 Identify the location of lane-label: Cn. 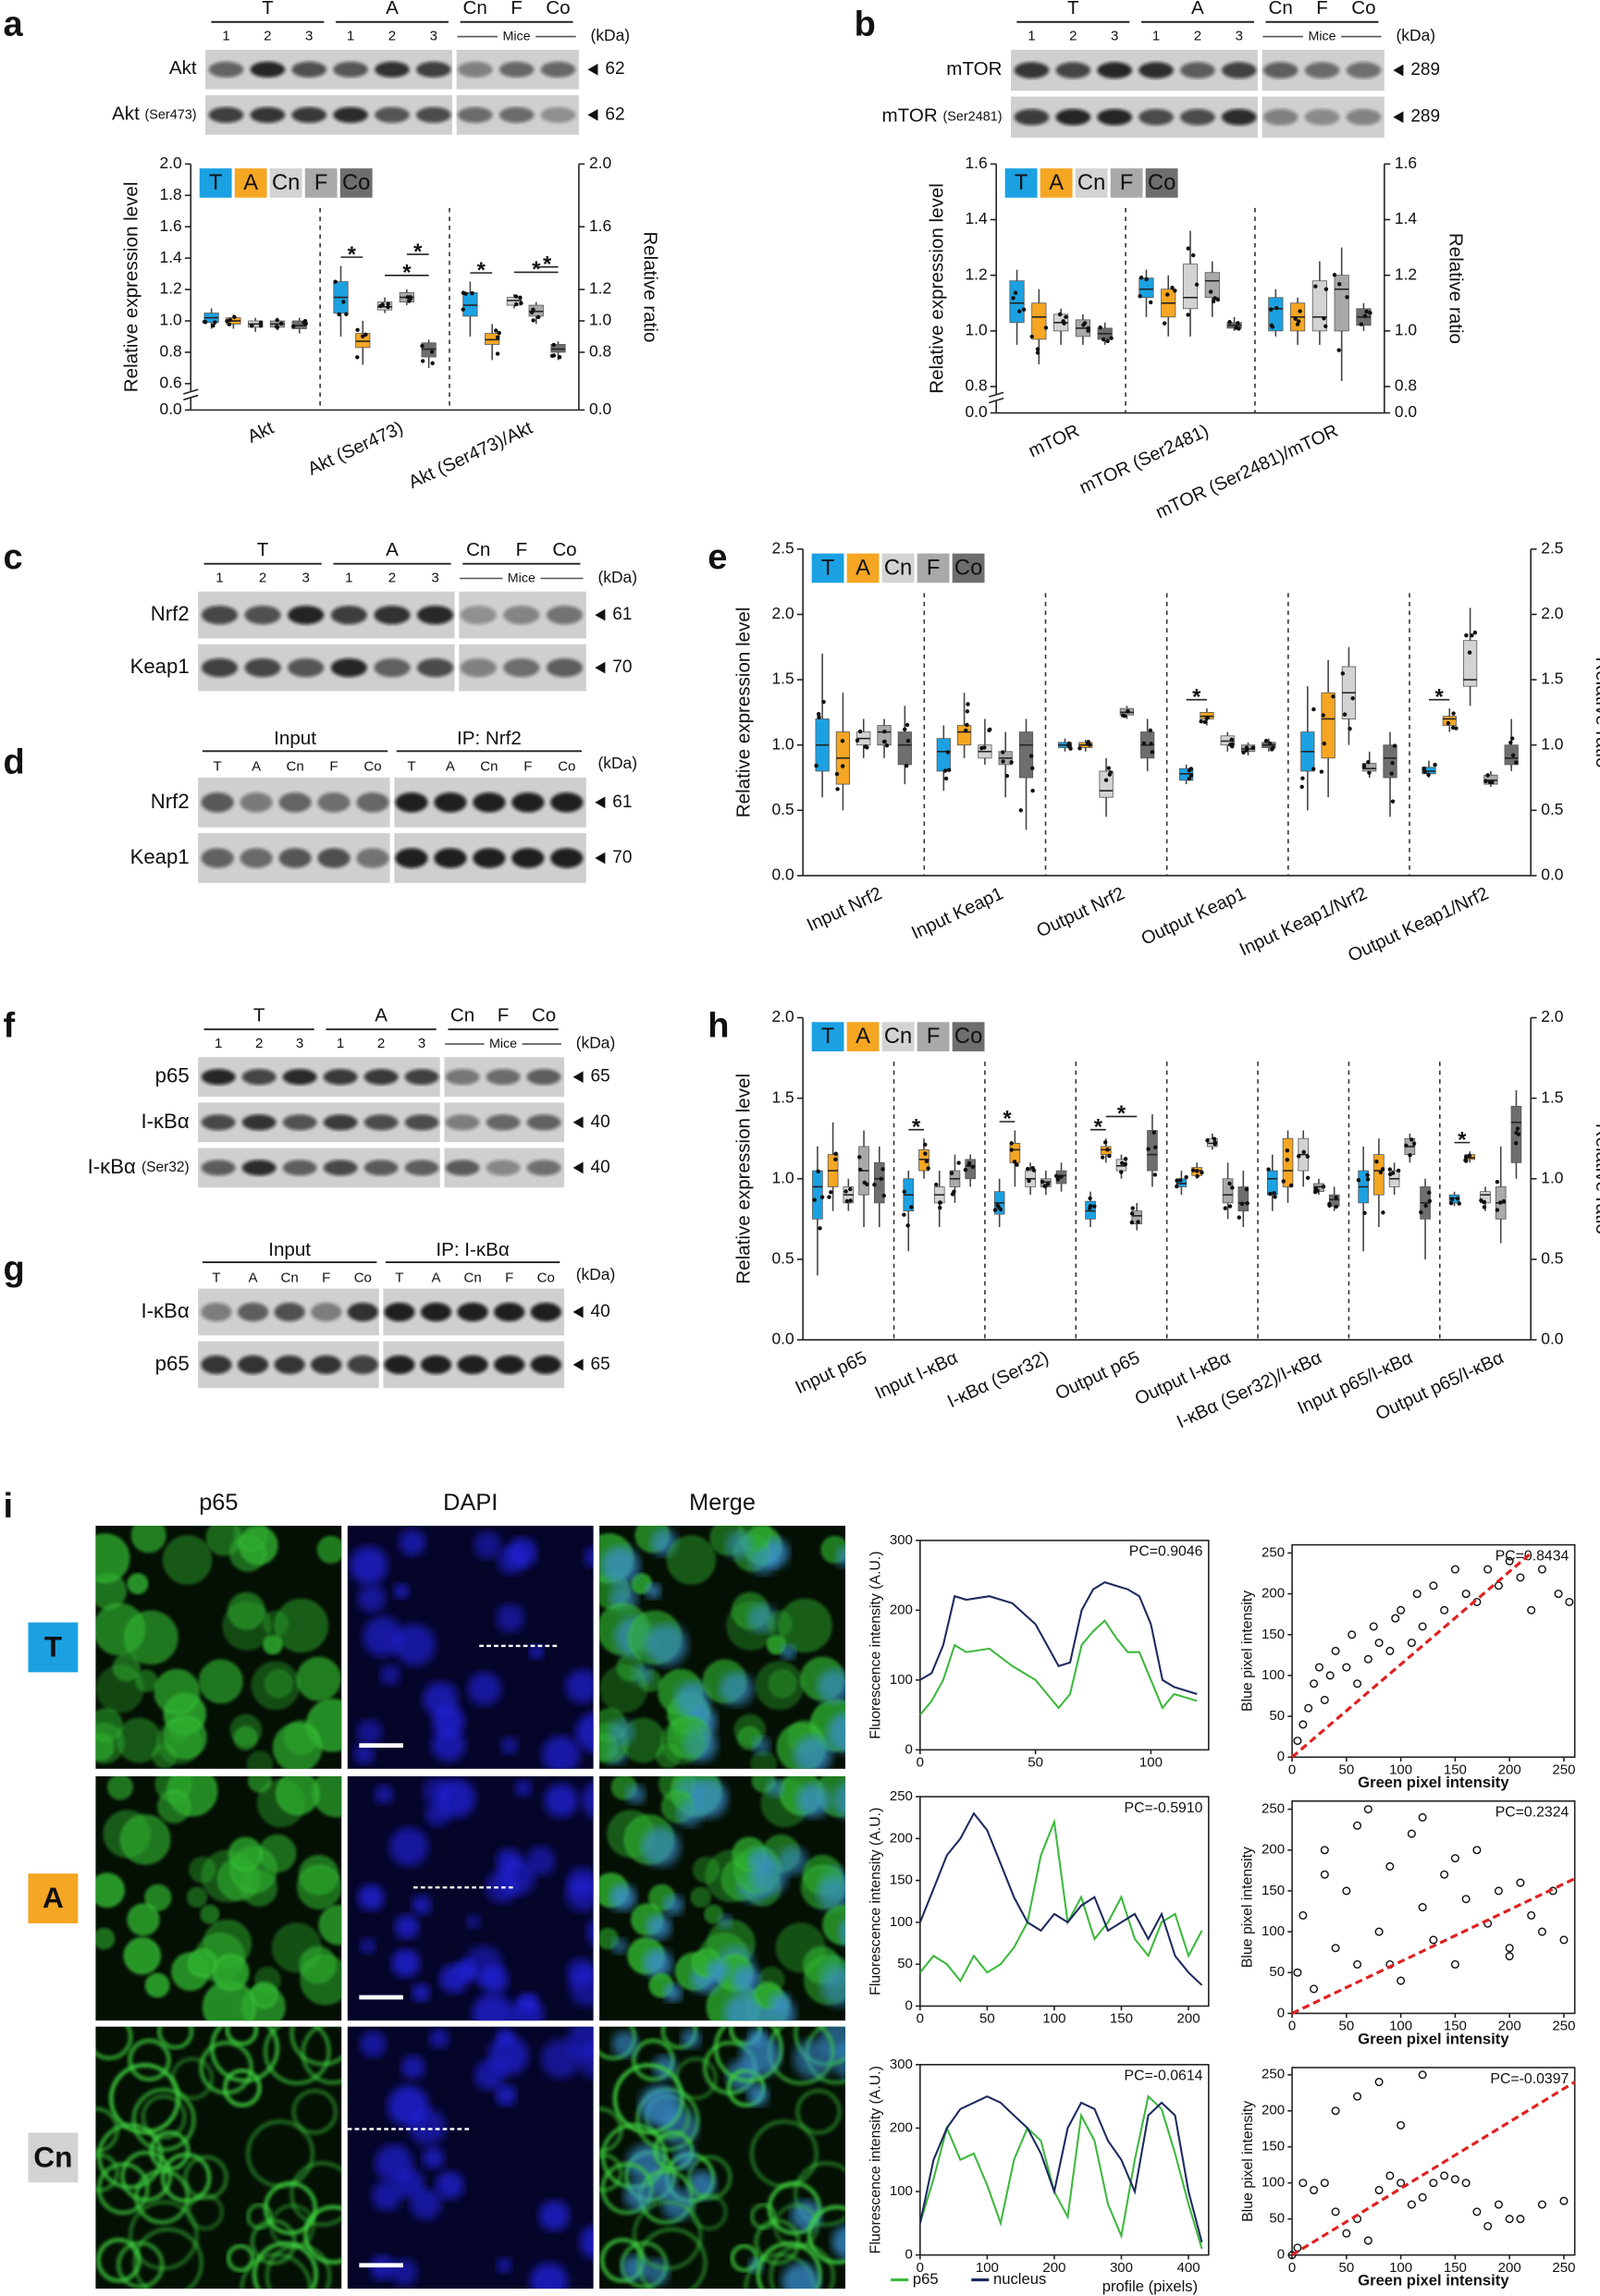
(290, 1278).